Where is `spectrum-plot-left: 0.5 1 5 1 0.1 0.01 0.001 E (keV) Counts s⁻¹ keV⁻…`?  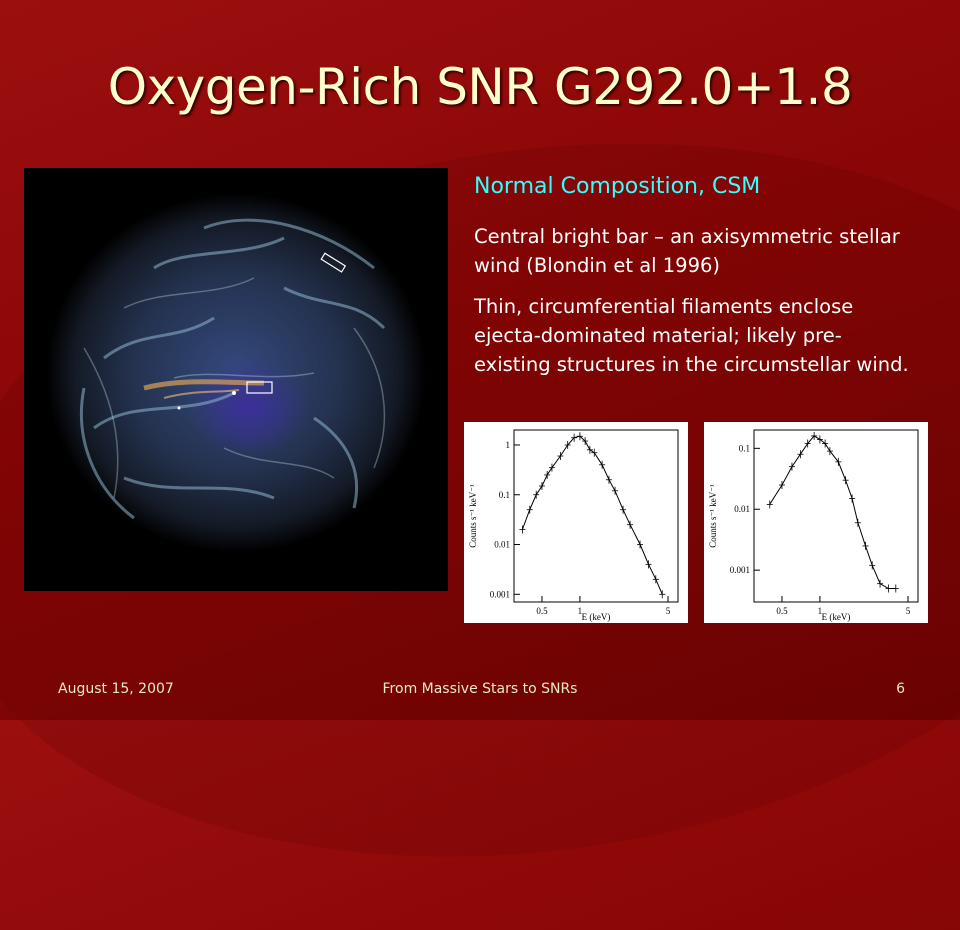
spectrum-plot-left: 0.5 1 5 1 0.1 0.01 0.001 E (keV) Counts s⁻¹ keV⁻… is located at coordinates (576, 522).